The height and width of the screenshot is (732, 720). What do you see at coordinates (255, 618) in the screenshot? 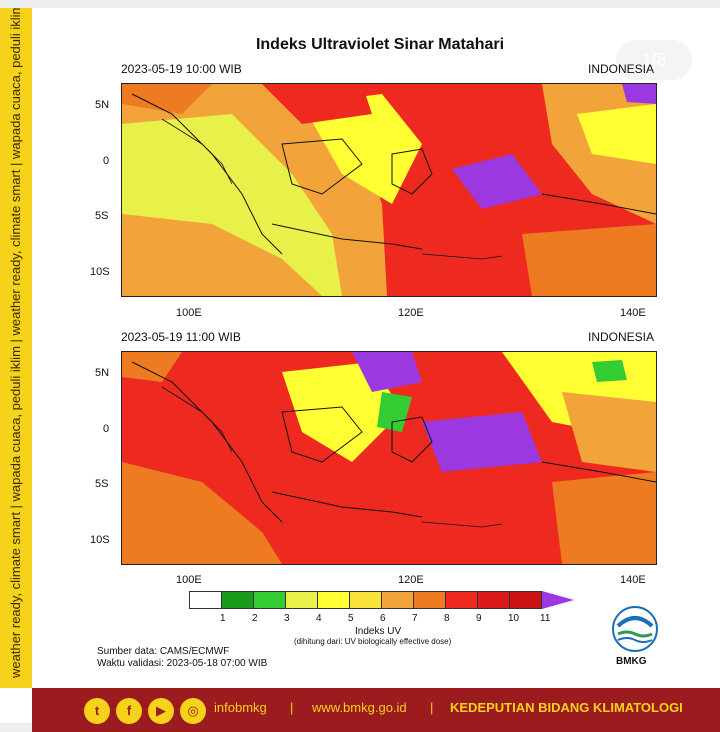
I see `legend-value: 2` at bounding box center [255, 618].